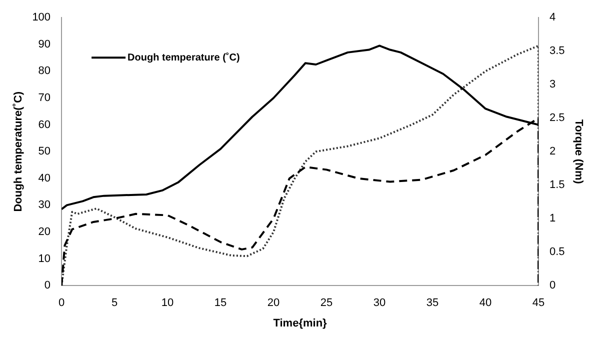 The height and width of the screenshot is (342, 601). I want to click on y2-tick-label: 1, so click(553, 218).